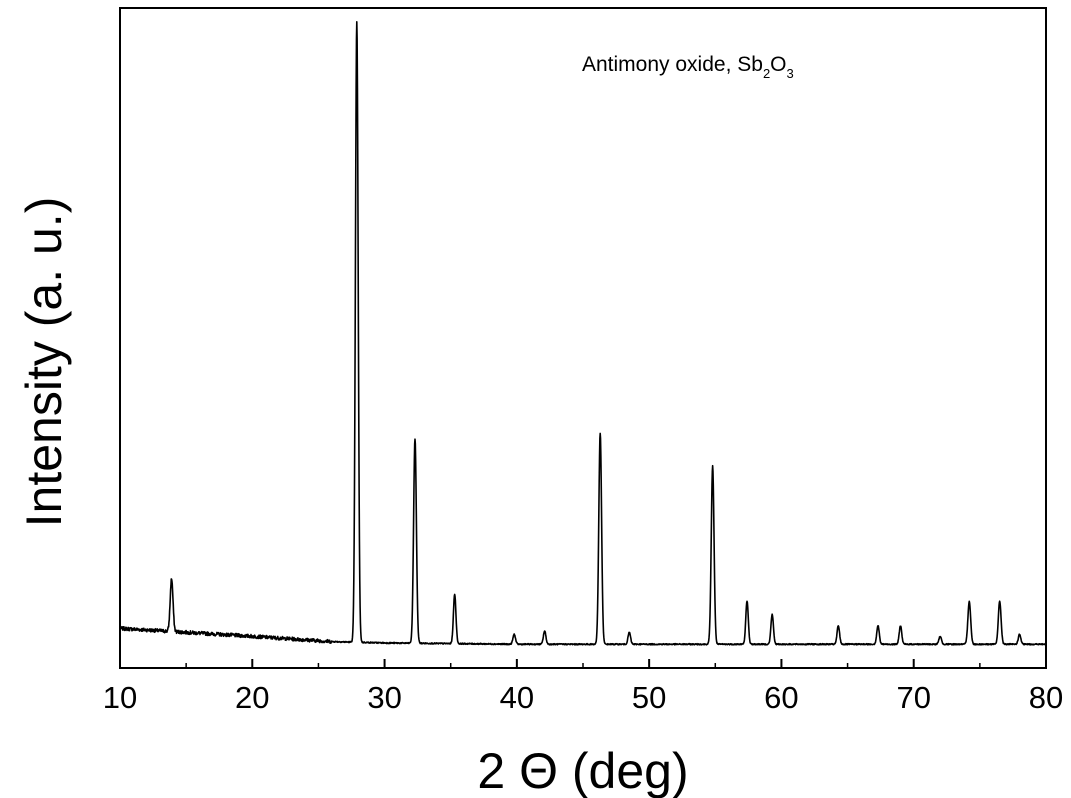 The width and height of the screenshot is (1071, 798). What do you see at coordinates (252, 697) in the screenshot?
I see `x-tick-label: 20` at bounding box center [252, 697].